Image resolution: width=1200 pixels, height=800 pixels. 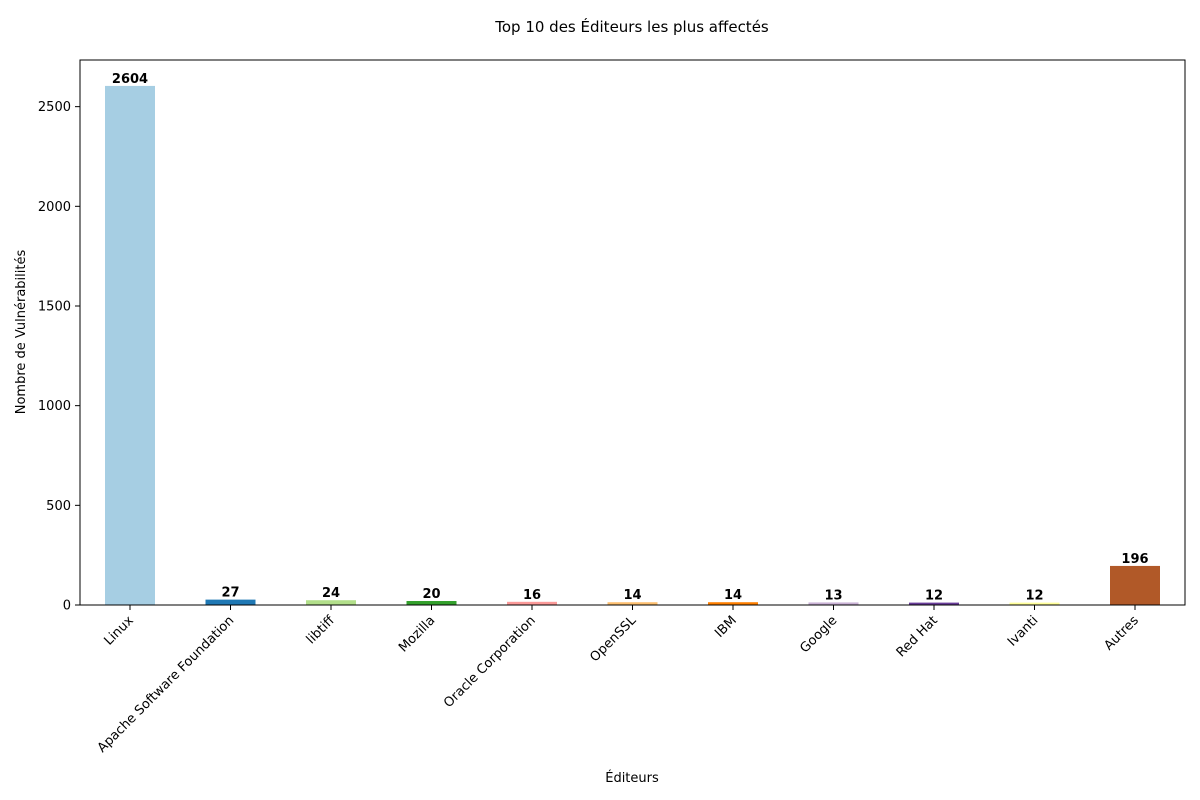 I want to click on y-axis-label: Nombre de Vulnérabilités, so click(x=21, y=332).